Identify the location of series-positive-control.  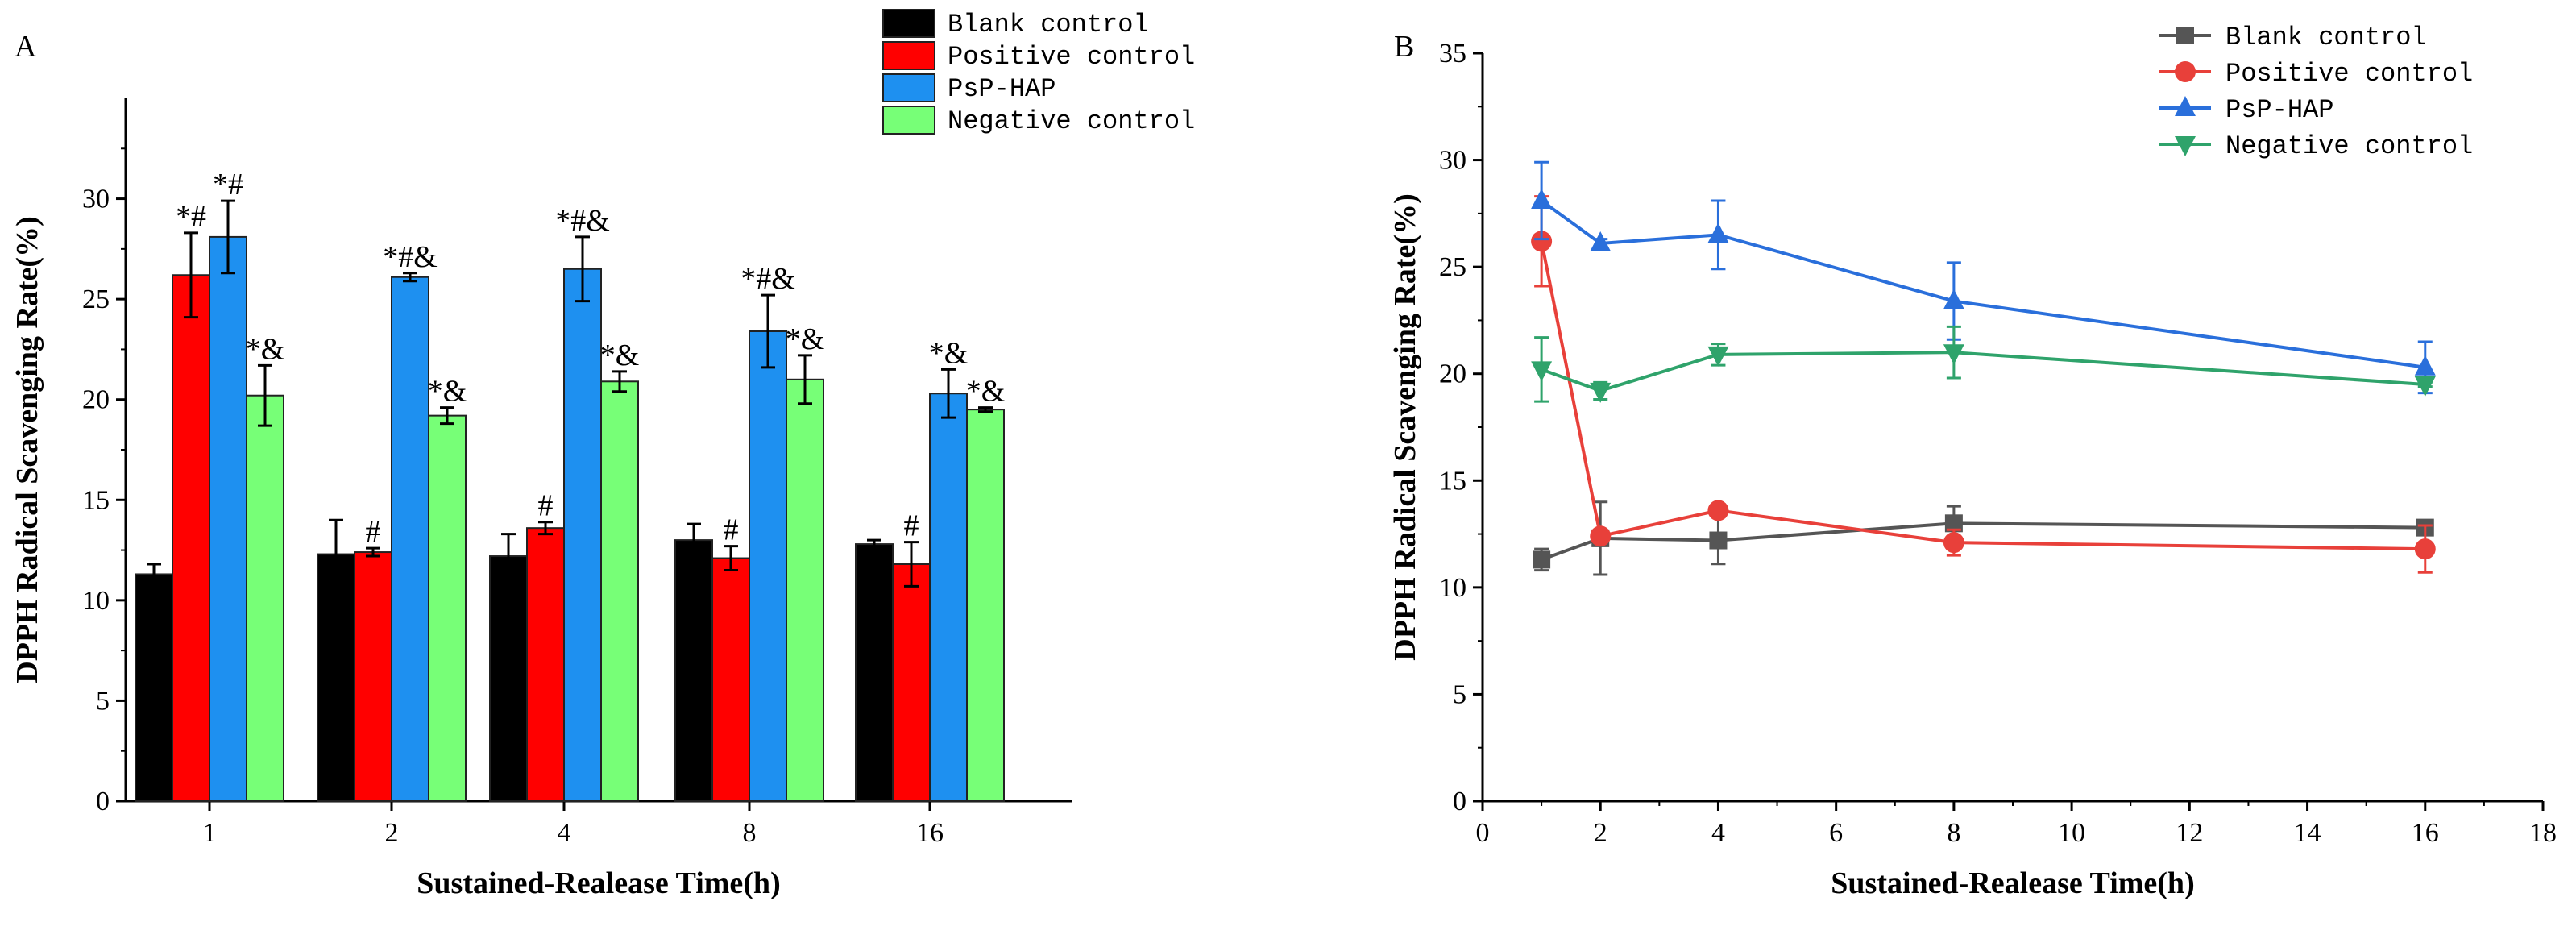
(1983, 384).